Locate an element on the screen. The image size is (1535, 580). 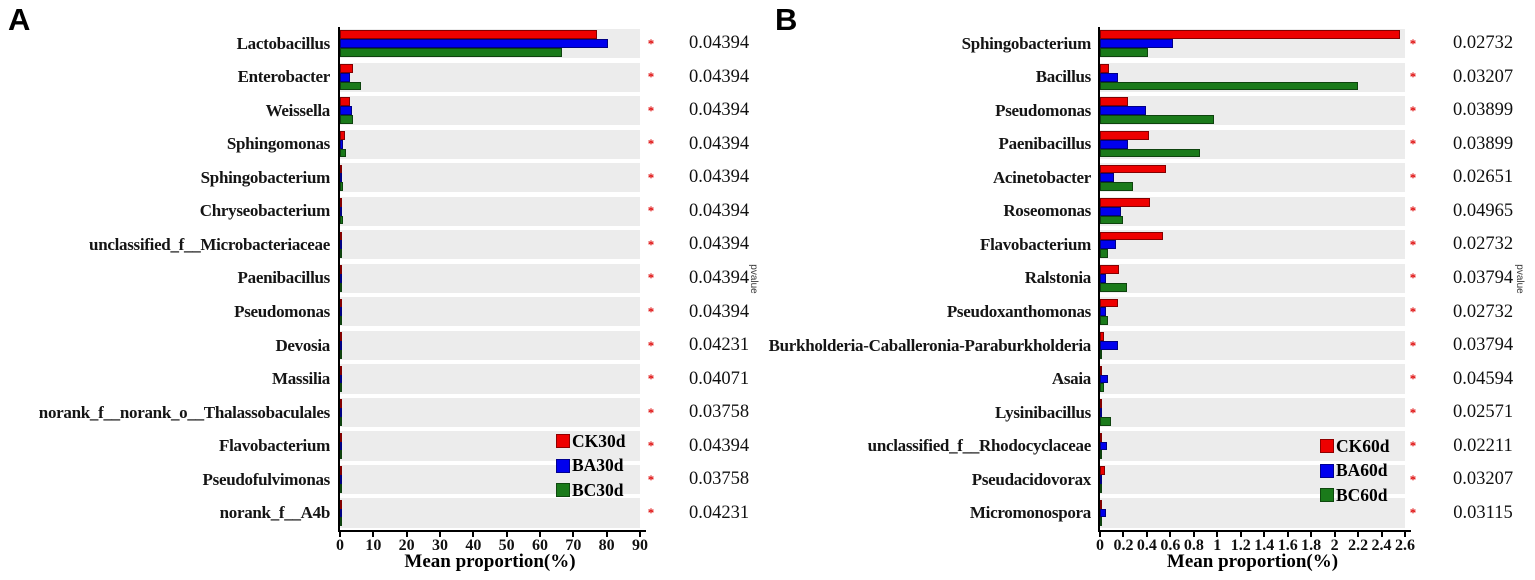
panel-b-label: B is located at coordinates (786, 19).